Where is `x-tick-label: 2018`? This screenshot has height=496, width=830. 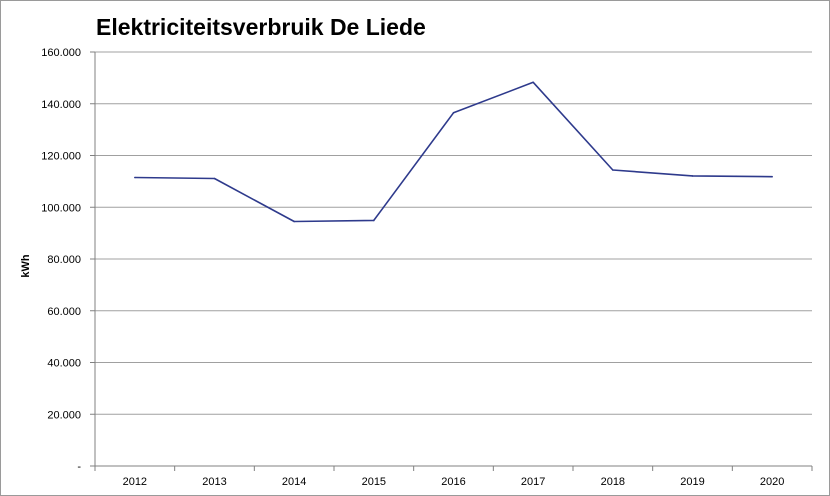 x-tick-label: 2018 is located at coordinates (613, 482).